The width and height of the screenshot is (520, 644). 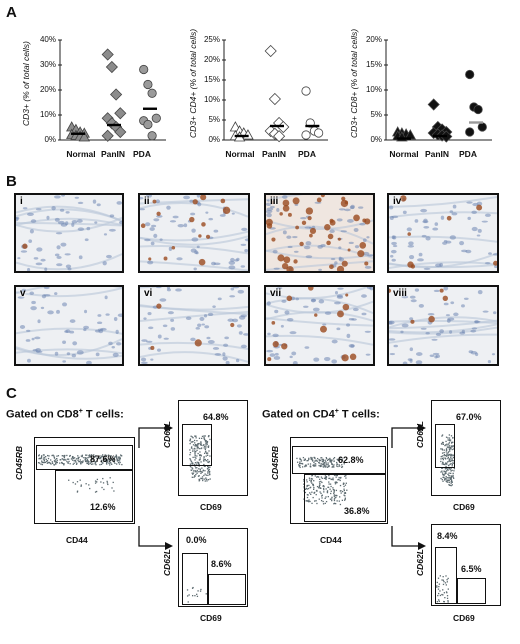 What do you see at coordinates (351, 460) in the screenshot?
I see `cd4-upper-pct: 62.8%` at bounding box center [351, 460].